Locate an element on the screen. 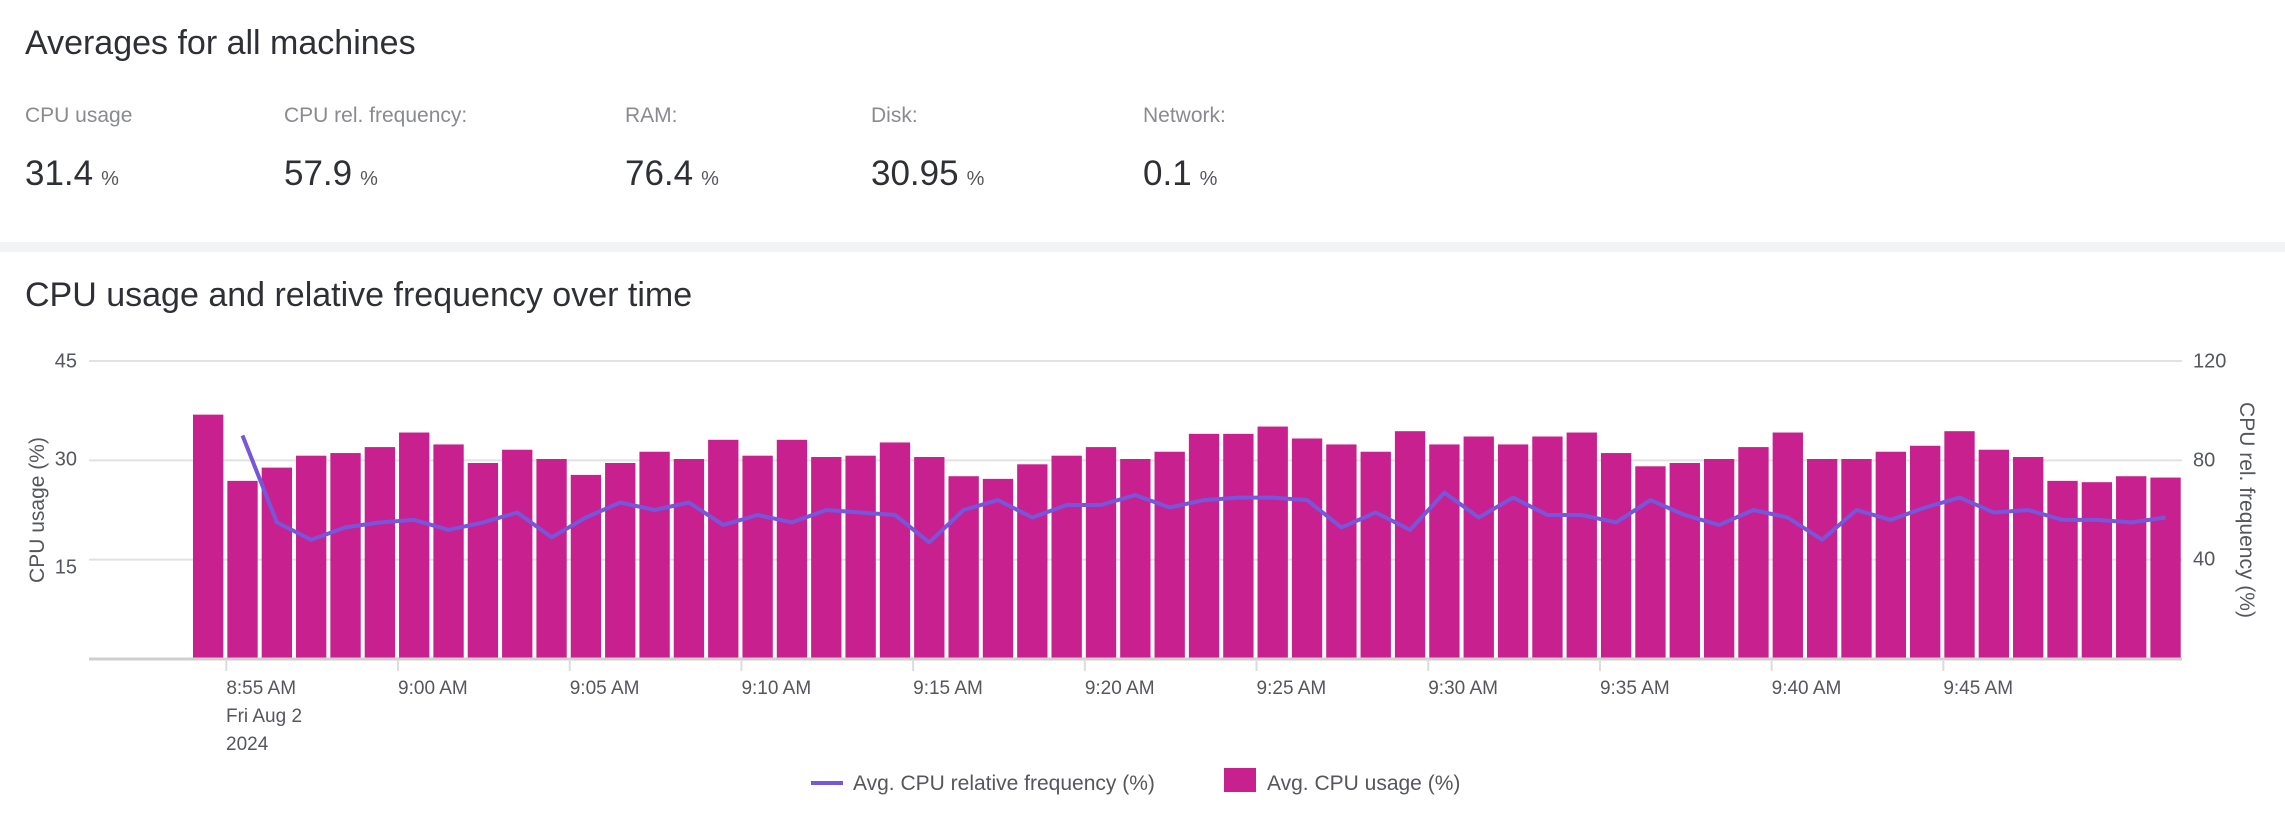 The image size is (2285, 833). legend-item-cpu-usage: Avg. CPU usage (%) is located at coordinates (1342, 781).